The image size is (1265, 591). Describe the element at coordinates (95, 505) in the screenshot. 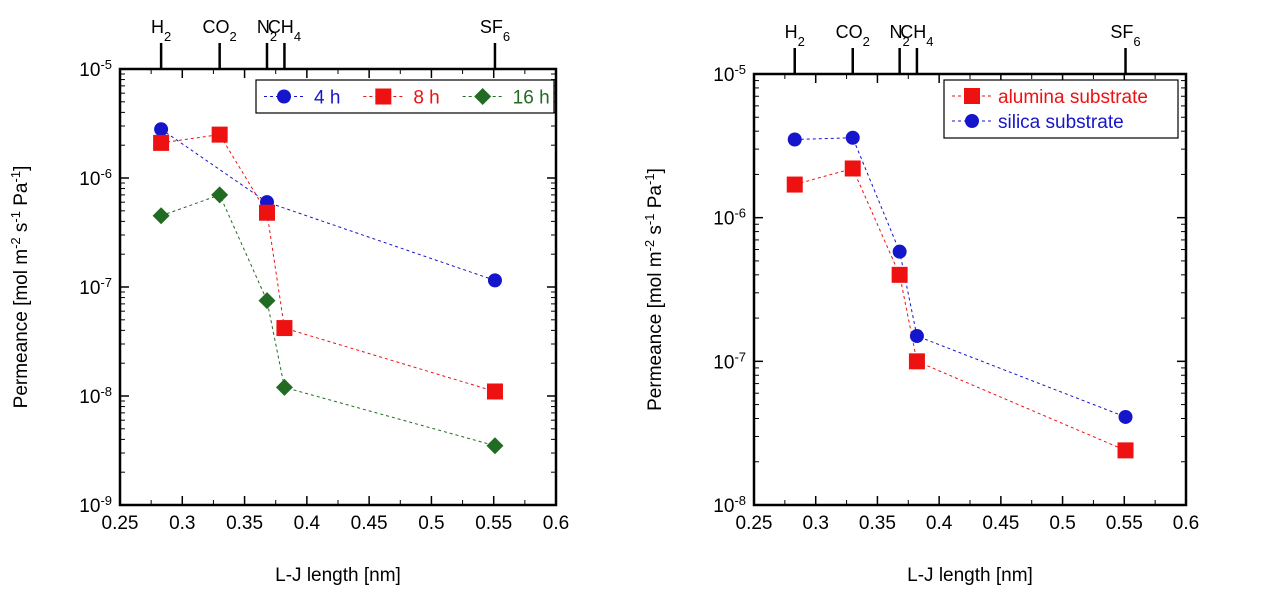

I see `y-tick-label: 10⁻⁹` at that location.